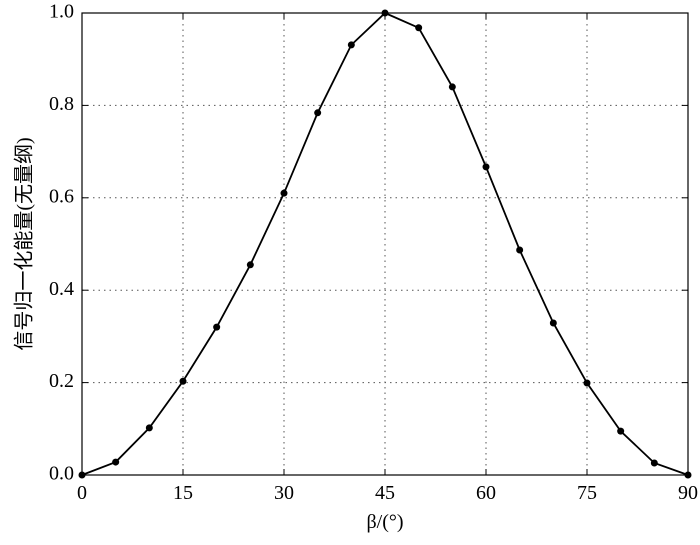 This screenshot has width=700, height=545. I want to click on x-tick-label: 90, so click(688, 493).